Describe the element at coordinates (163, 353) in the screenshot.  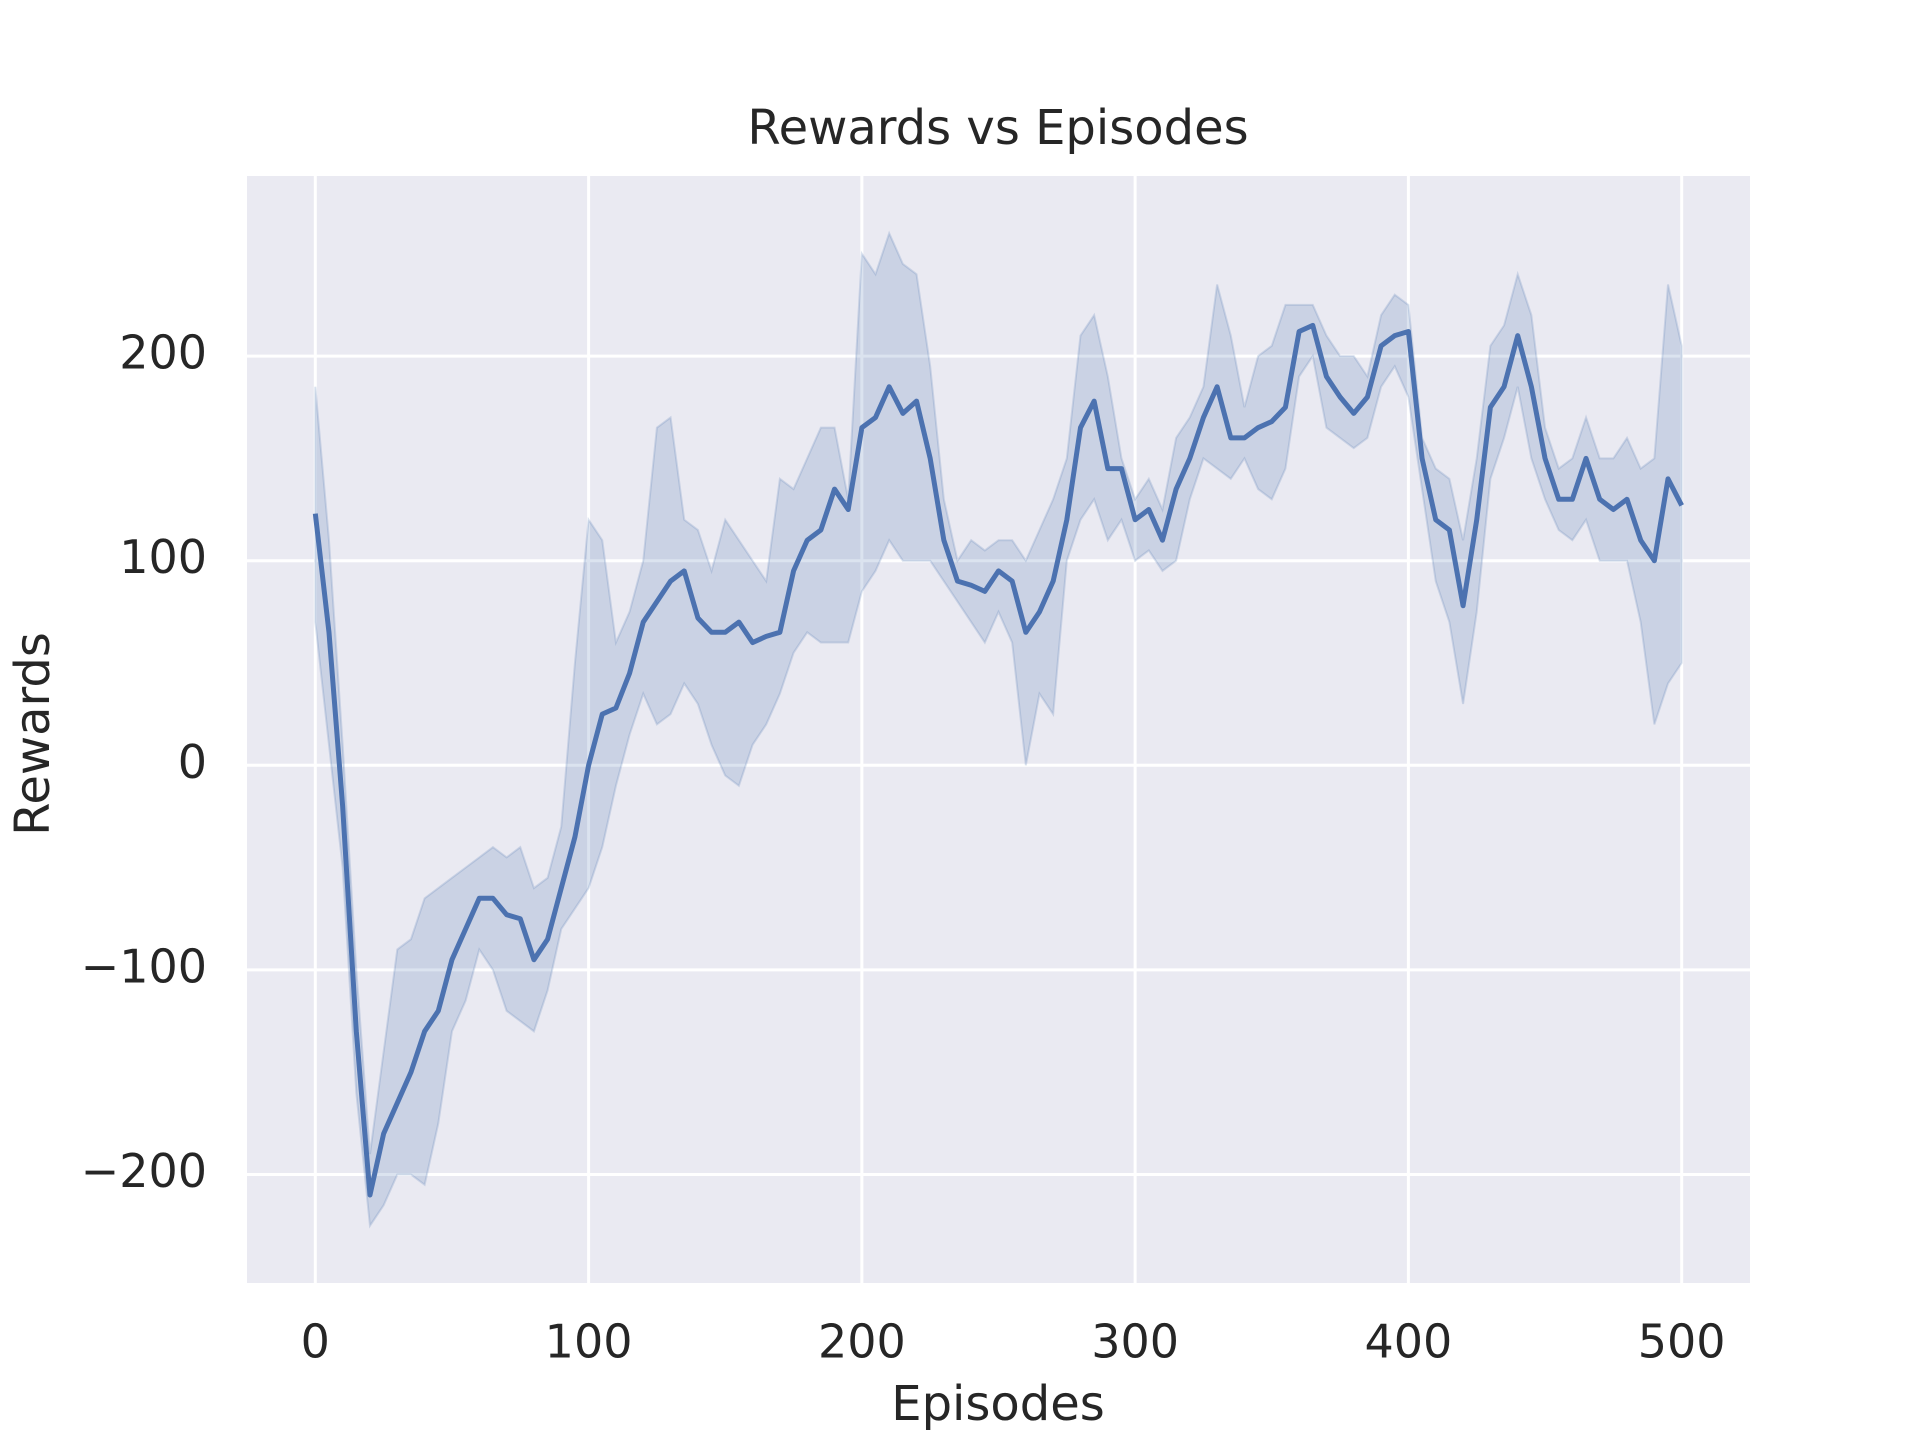
I see `y-tick-label: 200` at that location.